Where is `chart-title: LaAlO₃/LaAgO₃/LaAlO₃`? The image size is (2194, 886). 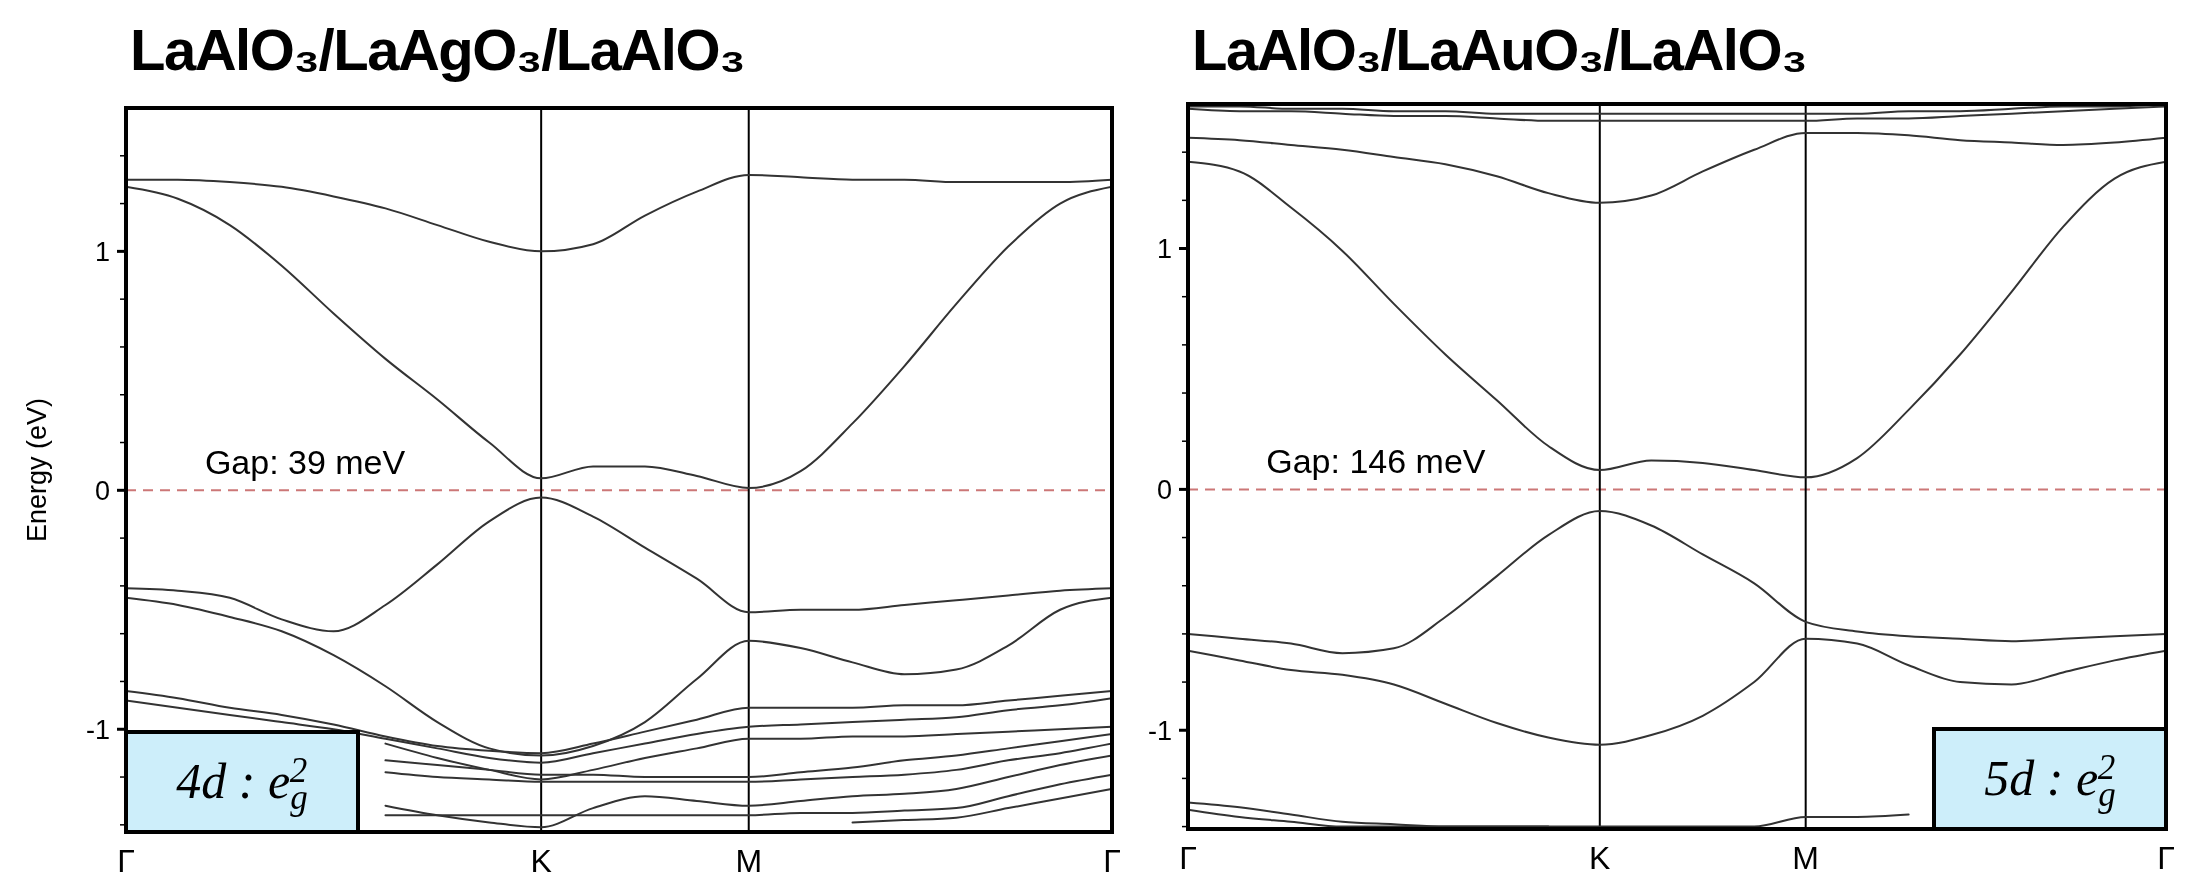
chart-title: LaAlO₃/LaAgO₃/LaAlO₃ is located at coordinates (437, 49).